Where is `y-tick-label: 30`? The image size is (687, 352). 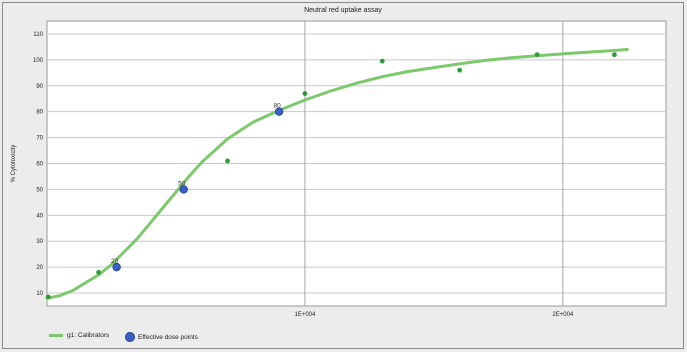 y-tick-label: 30 is located at coordinates (39, 242).